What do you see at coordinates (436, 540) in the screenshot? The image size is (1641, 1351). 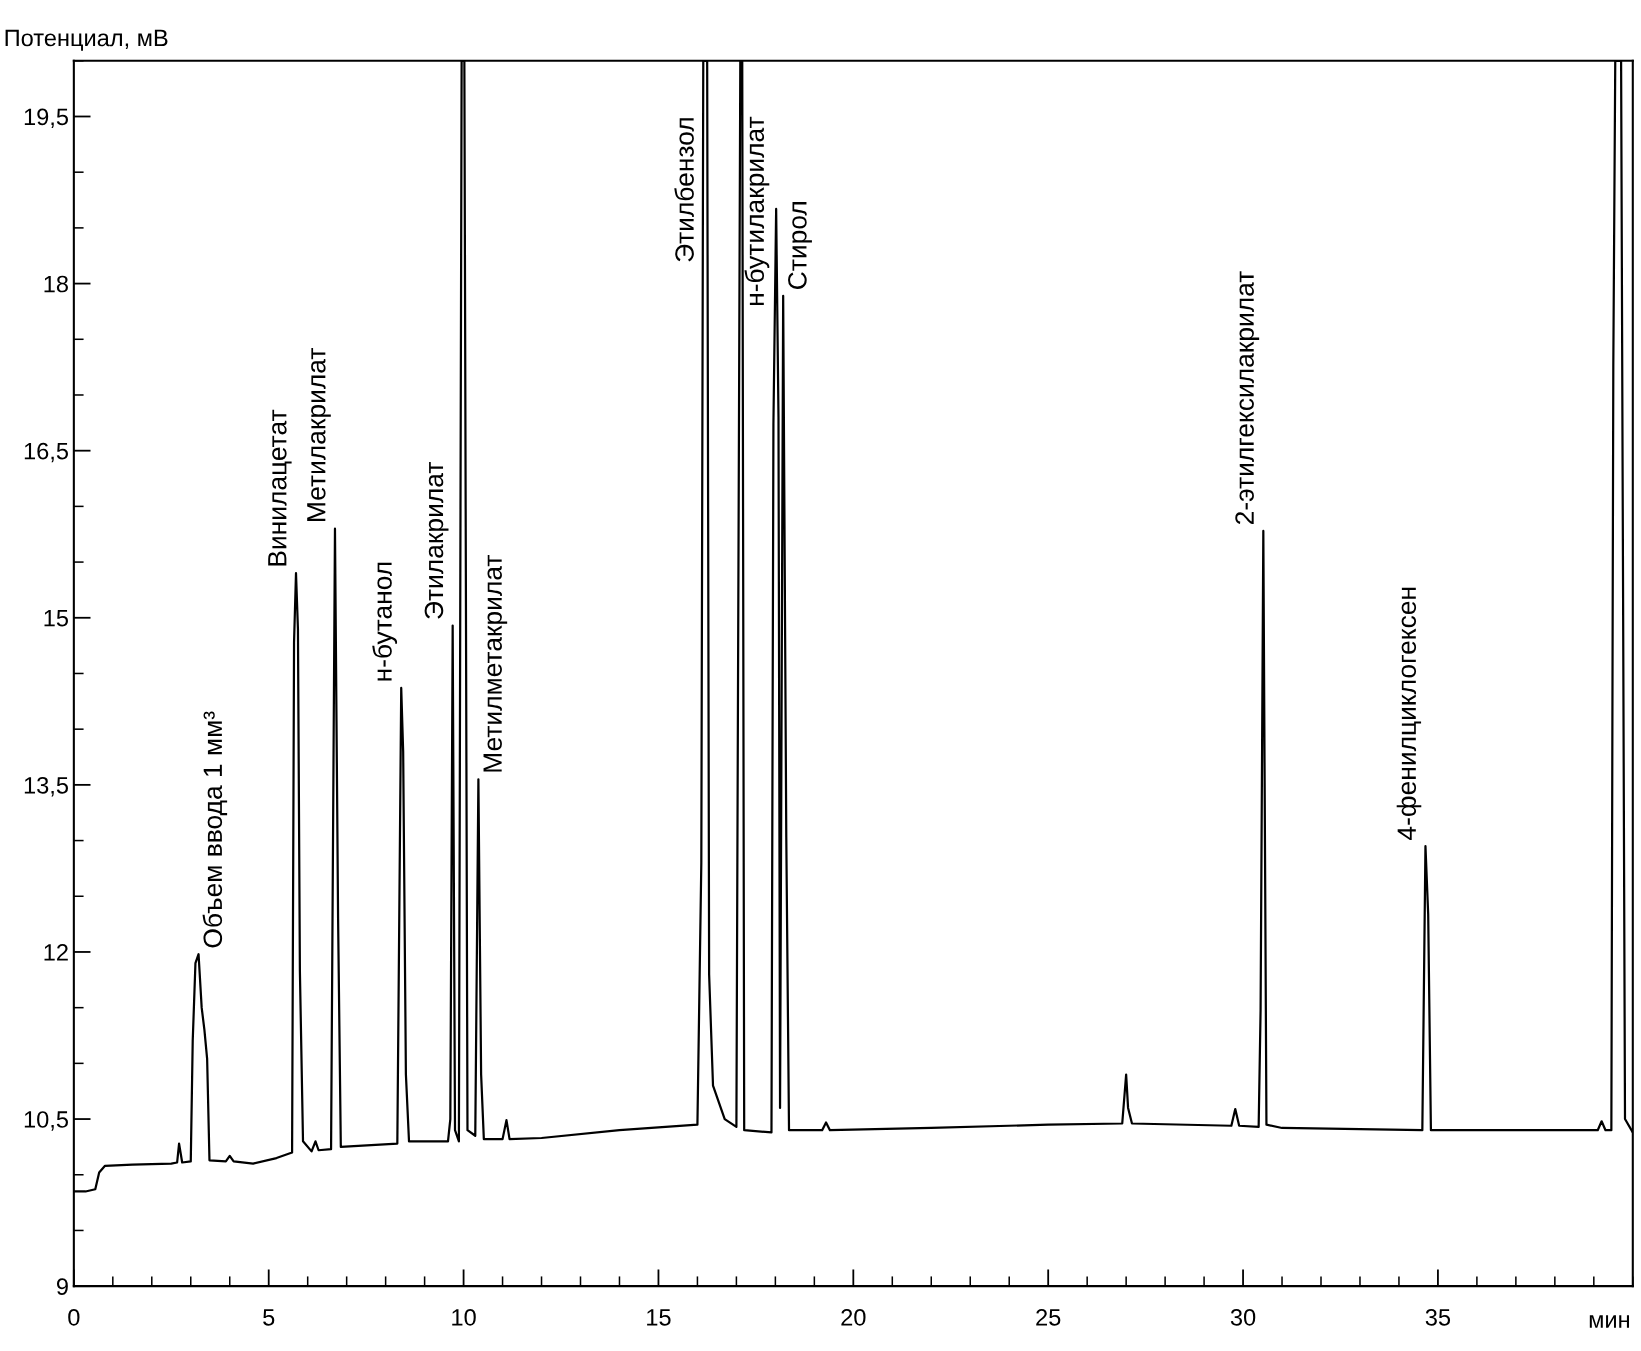 I see `annotation: Этилакрилат` at bounding box center [436, 540].